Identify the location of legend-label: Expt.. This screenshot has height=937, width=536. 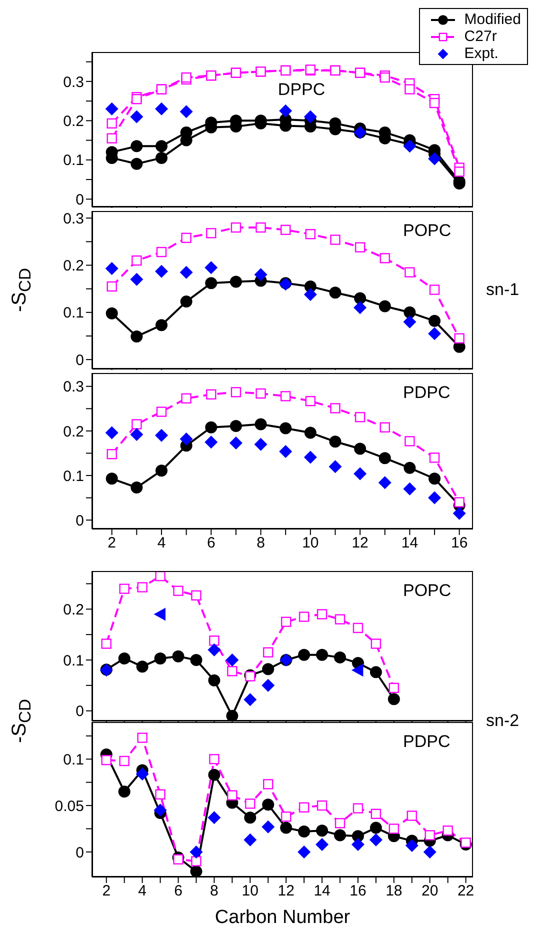
(481, 53).